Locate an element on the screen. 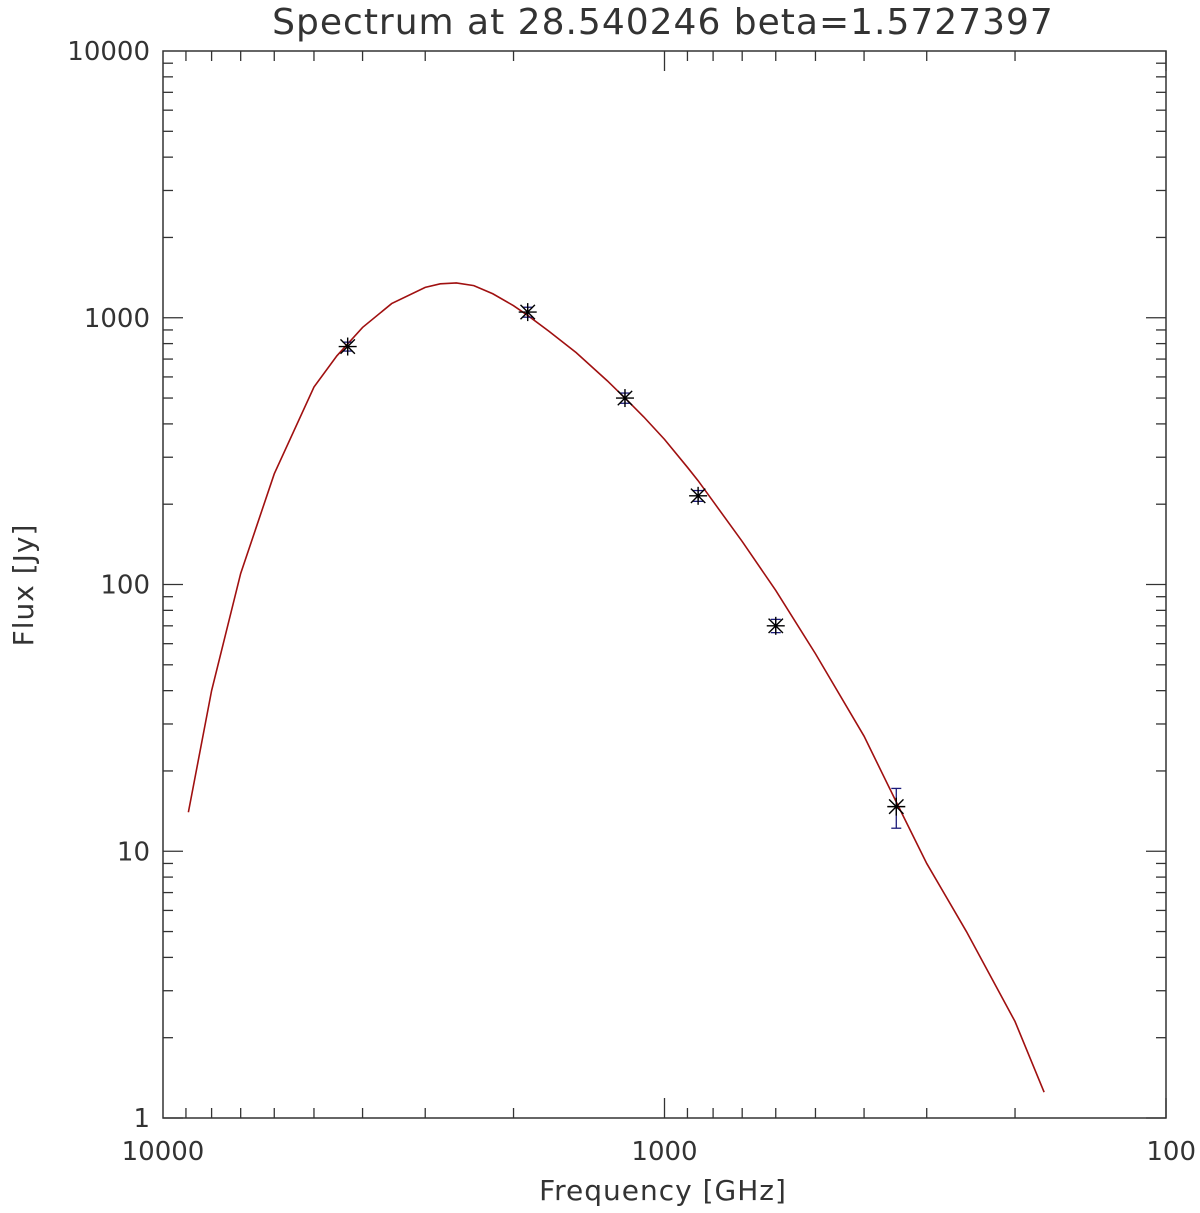 The height and width of the screenshot is (1213, 1200). y-tick-label: 100 is located at coordinates (125, 586).